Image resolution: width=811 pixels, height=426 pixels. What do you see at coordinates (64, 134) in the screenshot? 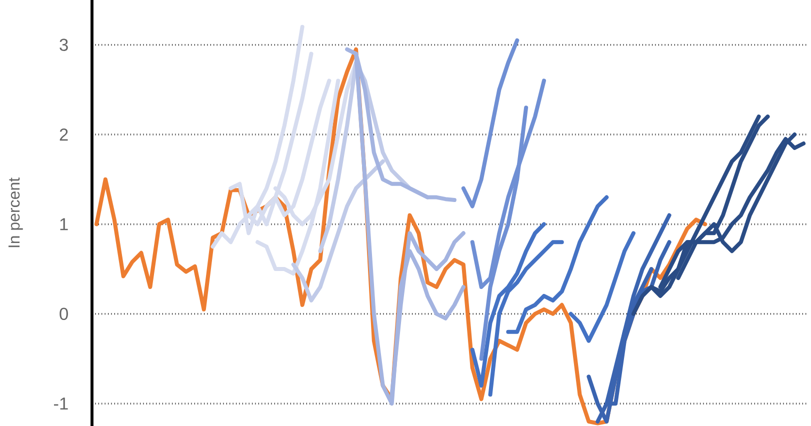
I see `y-tick-label: 2` at bounding box center [64, 134].